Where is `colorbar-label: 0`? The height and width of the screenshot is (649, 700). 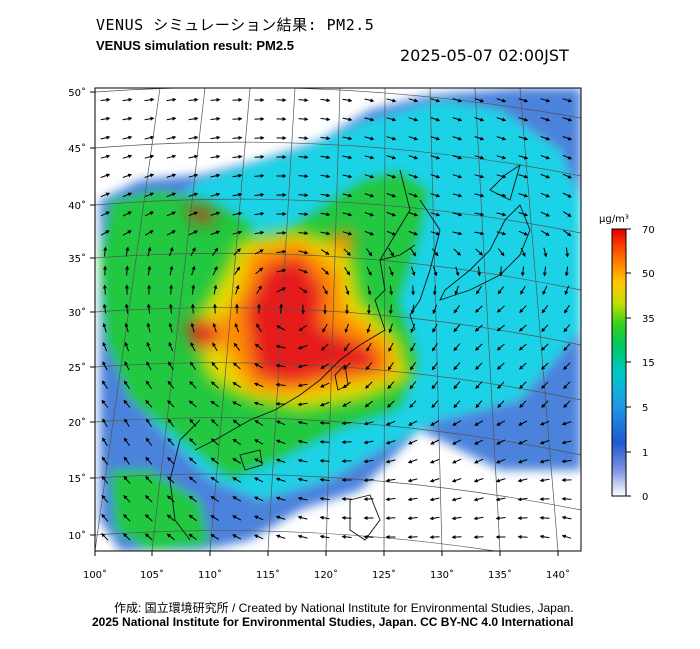 colorbar-label: 0 is located at coordinates (645, 497).